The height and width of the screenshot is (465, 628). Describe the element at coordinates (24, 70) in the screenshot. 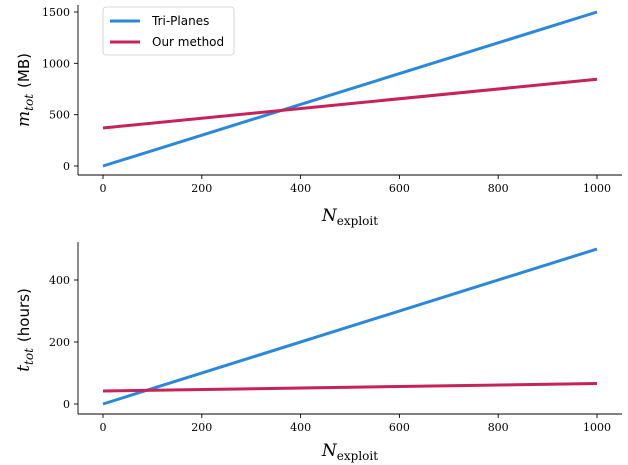

I see `y-axis-label-unit: (MB)` at that location.